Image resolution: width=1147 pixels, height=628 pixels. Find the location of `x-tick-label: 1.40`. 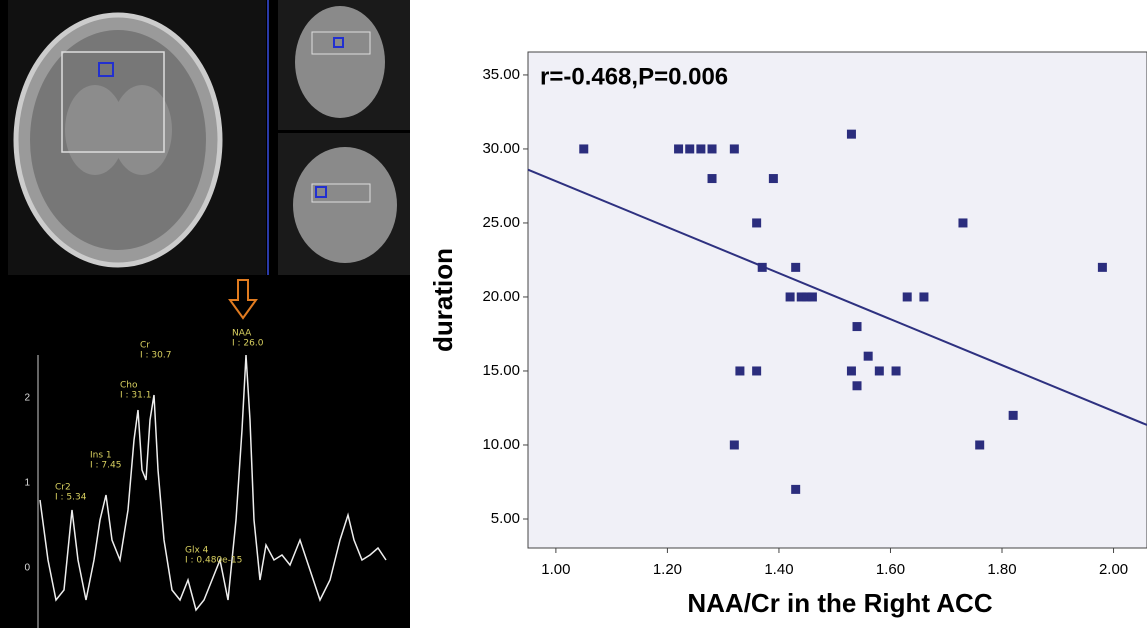

x-tick-label: 1.40 is located at coordinates (778, 569).